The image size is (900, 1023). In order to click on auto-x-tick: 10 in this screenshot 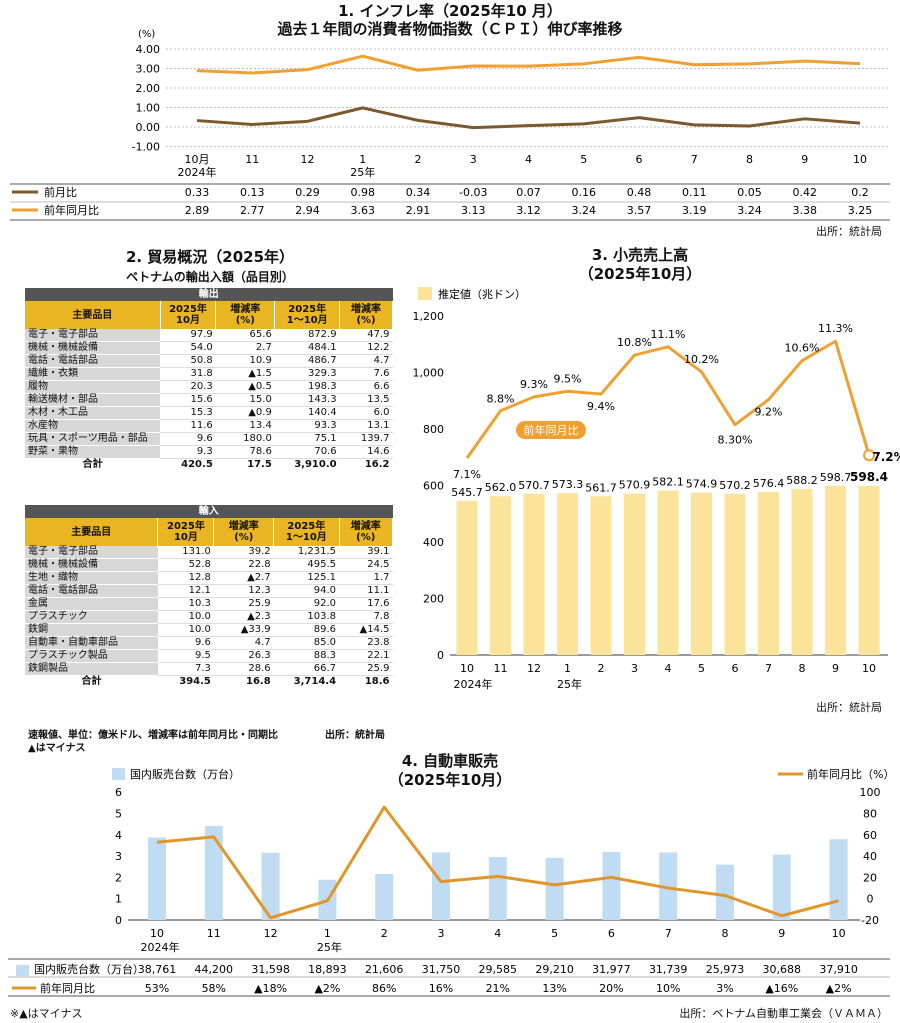, I will do `click(839, 933)`.